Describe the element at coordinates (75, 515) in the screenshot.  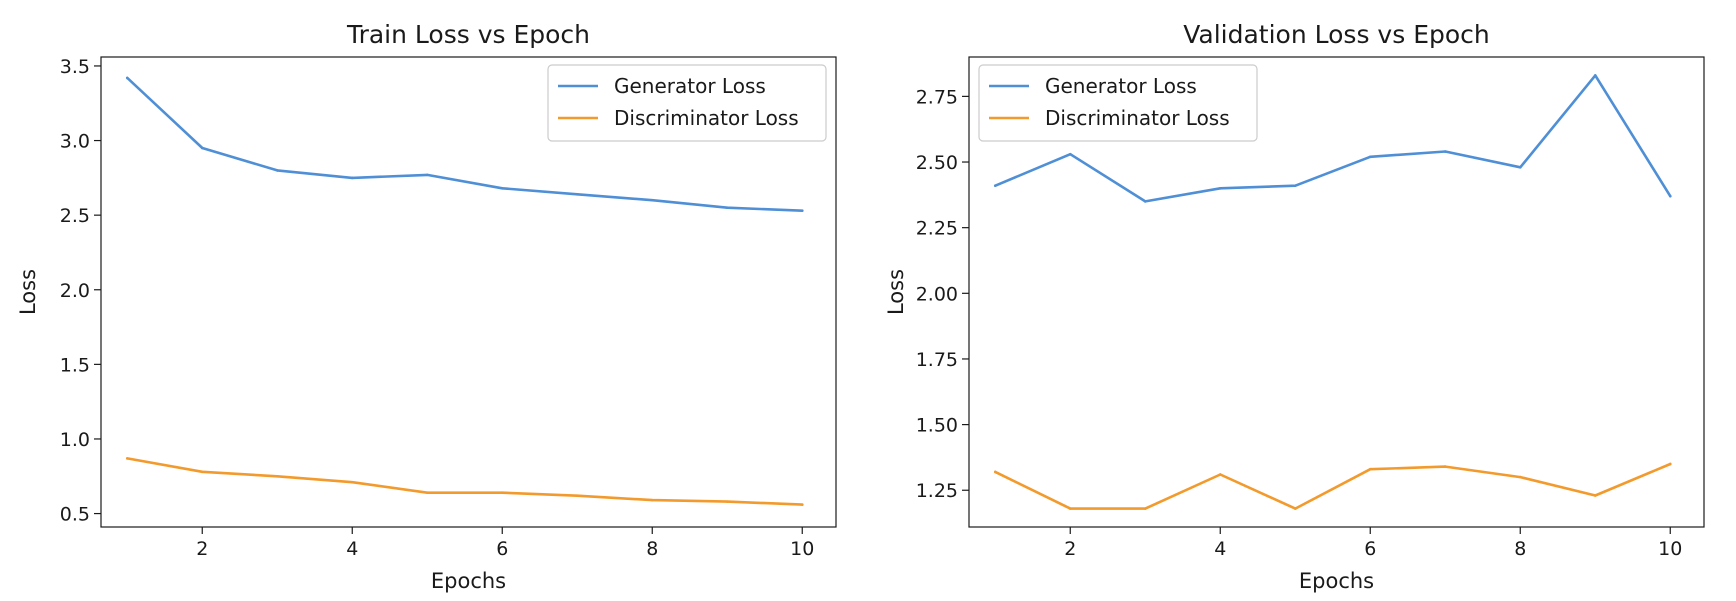
I see `y-tick-label: 0.5` at that location.